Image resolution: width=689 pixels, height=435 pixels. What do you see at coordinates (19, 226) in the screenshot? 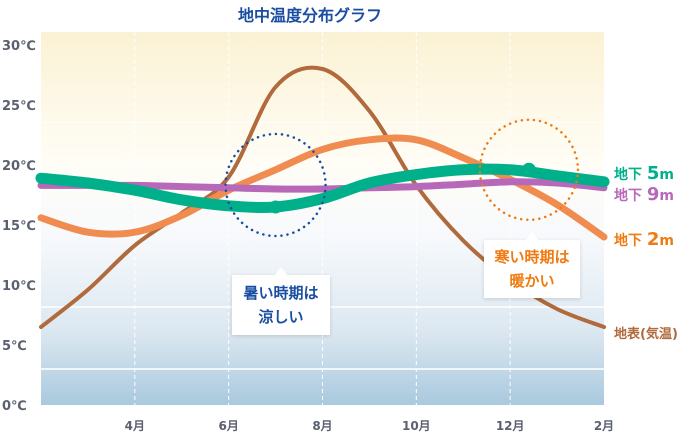
I see `y-tick-label: 15℃` at bounding box center [19, 226].